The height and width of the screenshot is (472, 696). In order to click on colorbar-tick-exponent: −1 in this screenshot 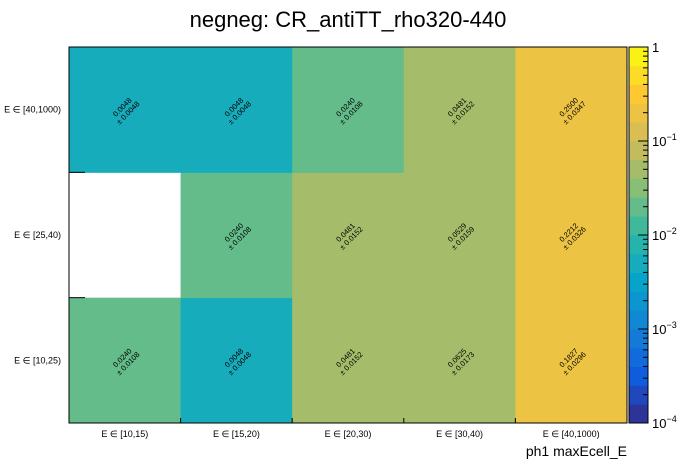, I will do `click(671, 137)`.